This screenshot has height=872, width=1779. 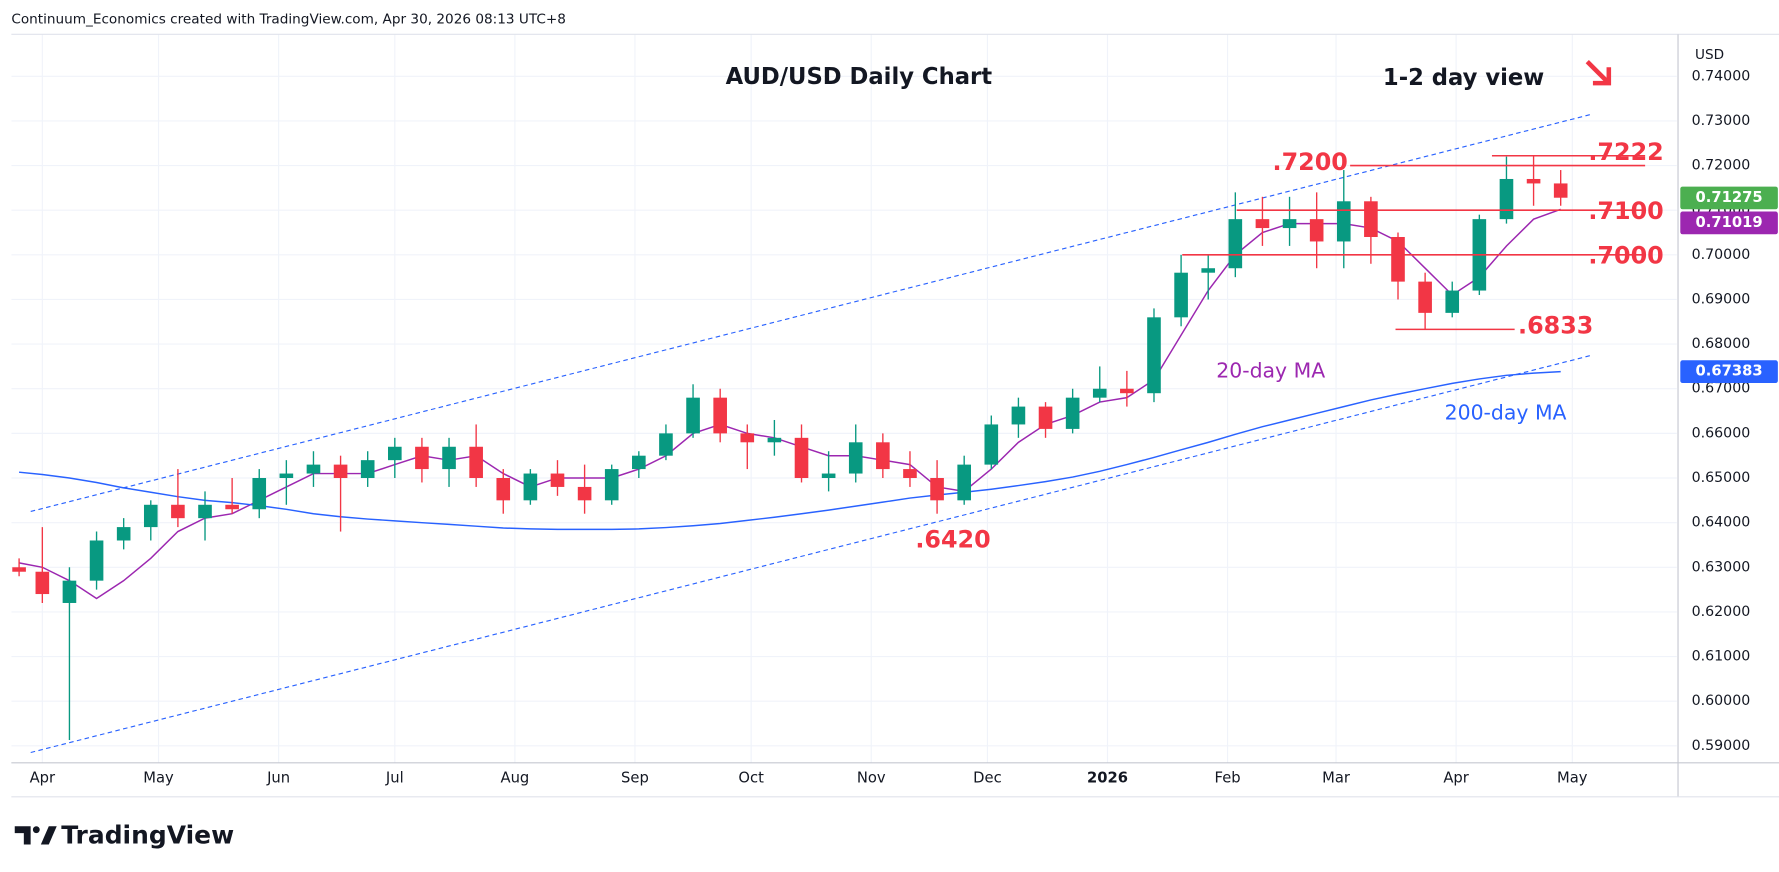 I want to click on tradingview-logo, so click(x=35, y=835).